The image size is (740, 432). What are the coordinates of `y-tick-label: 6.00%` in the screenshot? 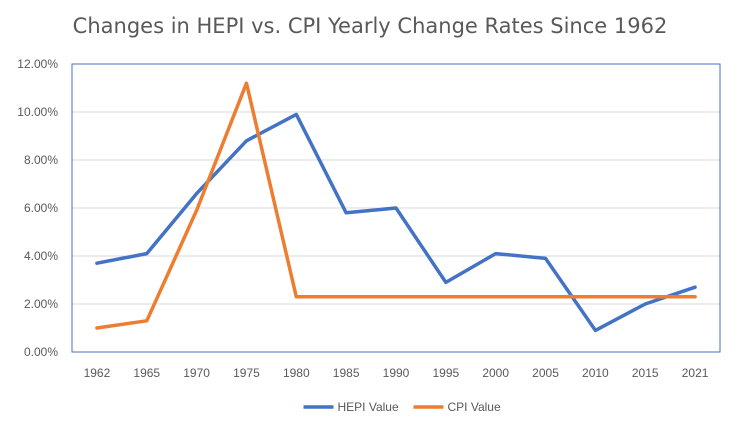 It's located at (41, 208).